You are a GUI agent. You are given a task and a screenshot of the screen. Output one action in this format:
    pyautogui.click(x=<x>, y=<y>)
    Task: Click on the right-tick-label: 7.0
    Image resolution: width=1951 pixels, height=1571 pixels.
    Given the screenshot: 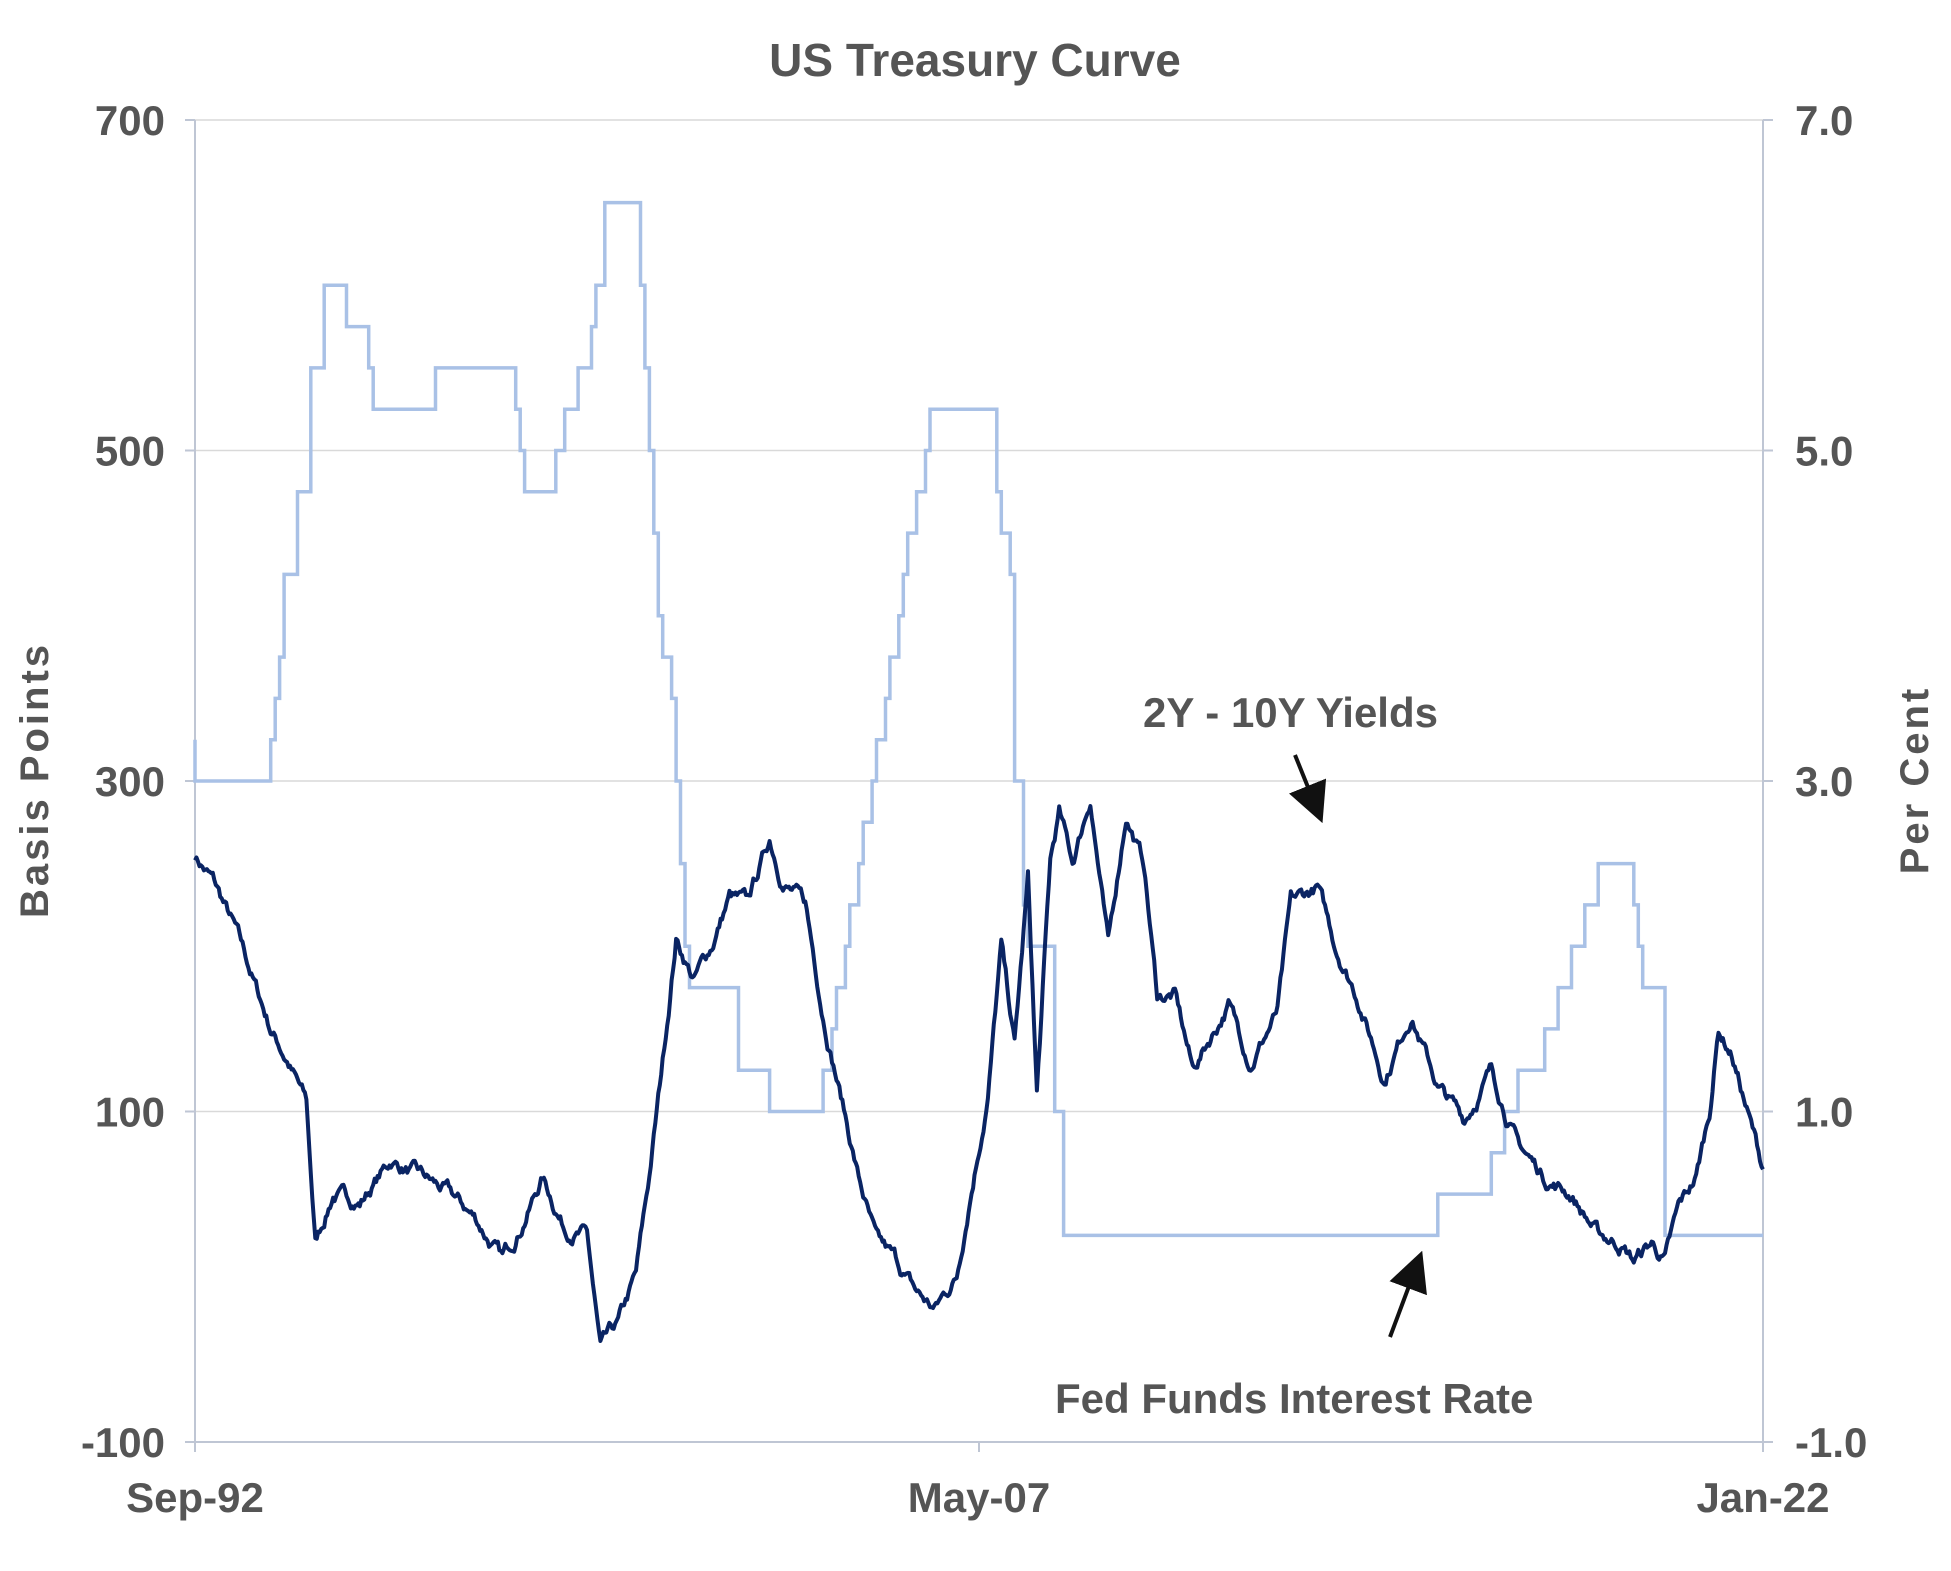 What is the action you would take?
    pyautogui.click(x=1824, y=120)
    